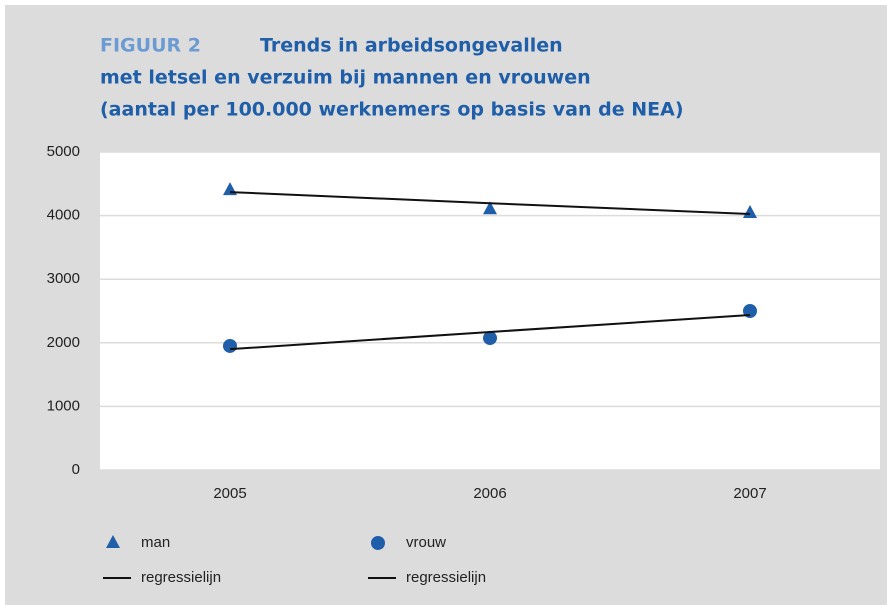 The height and width of the screenshot is (605, 887). I want to click on legend-label: man, so click(155, 542).